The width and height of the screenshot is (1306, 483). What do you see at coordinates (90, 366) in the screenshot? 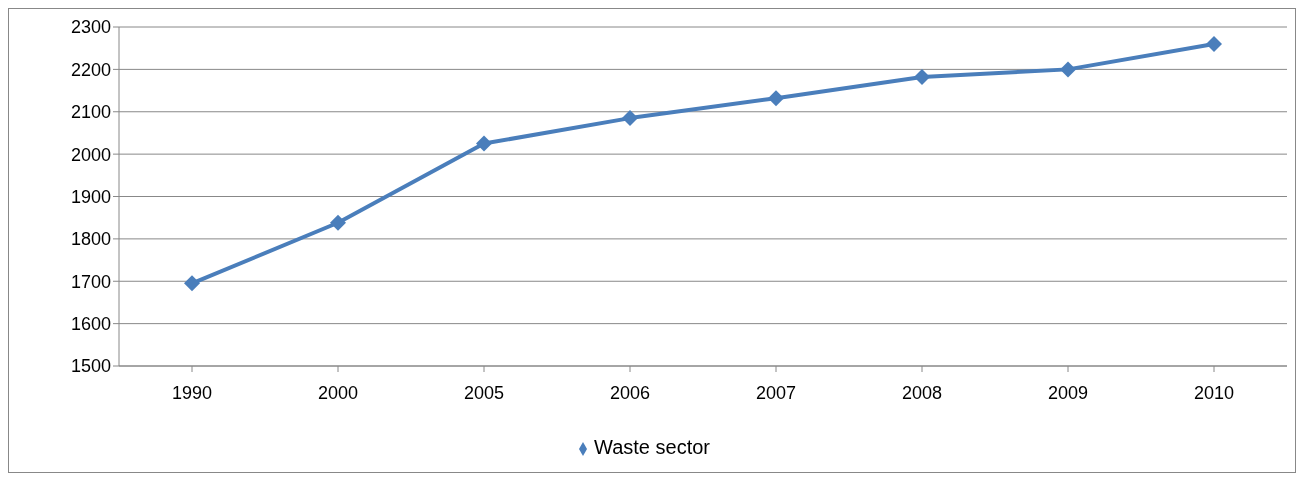
I see `y-tick-label: 1500` at bounding box center [90, 366].